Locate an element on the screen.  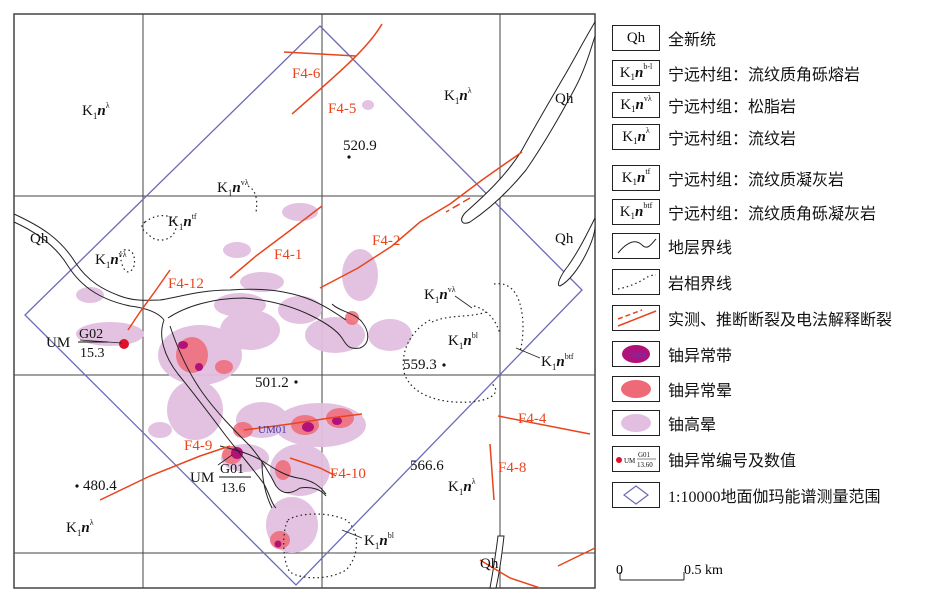
legend-item: 岩相界线 is located at coordinates (672, 282).